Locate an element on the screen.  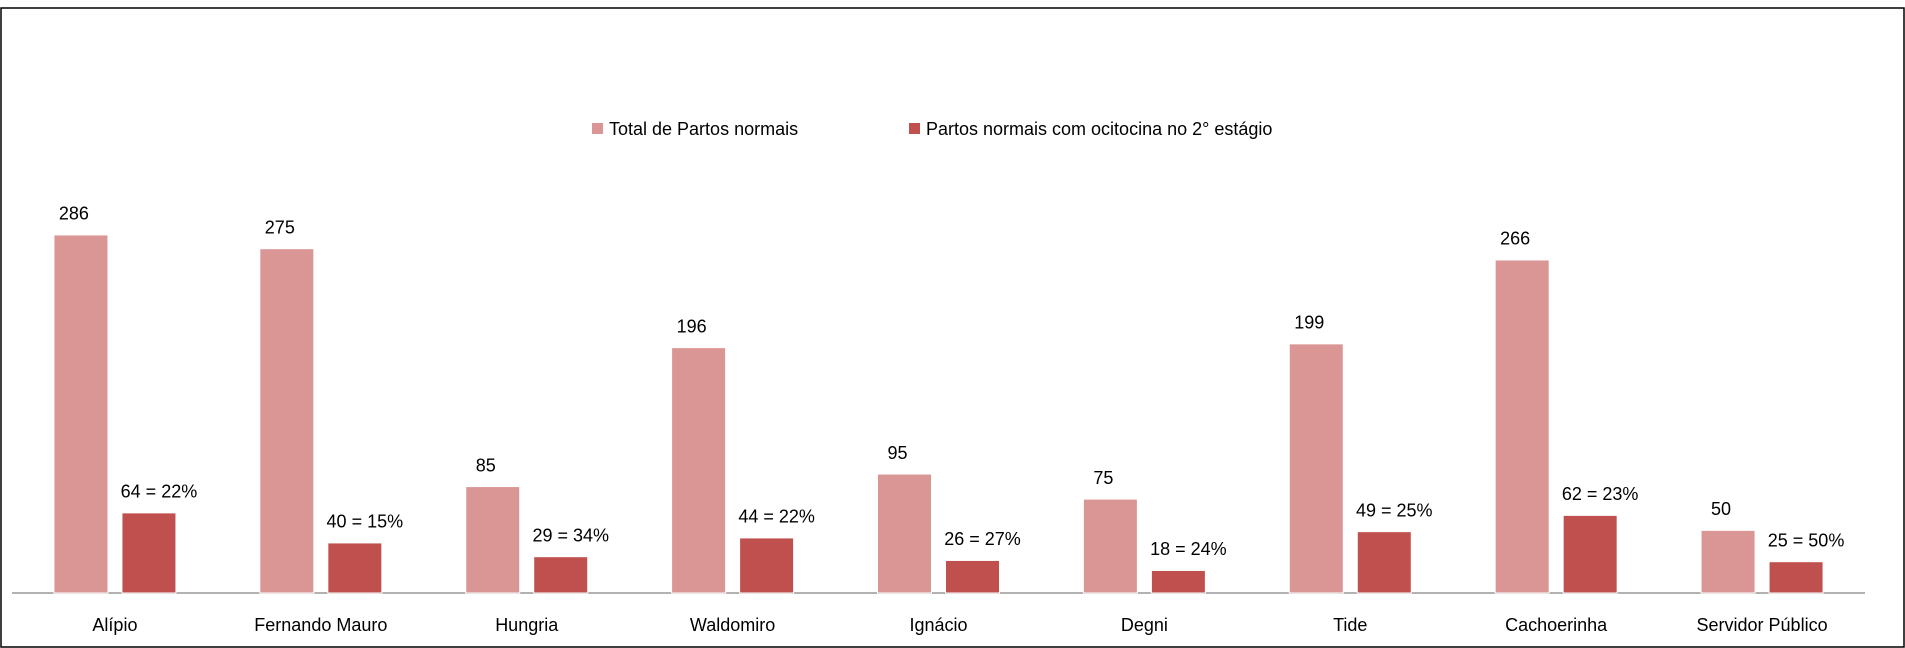
x-tick-label: Ignácio is located at coordinates (938, 625).